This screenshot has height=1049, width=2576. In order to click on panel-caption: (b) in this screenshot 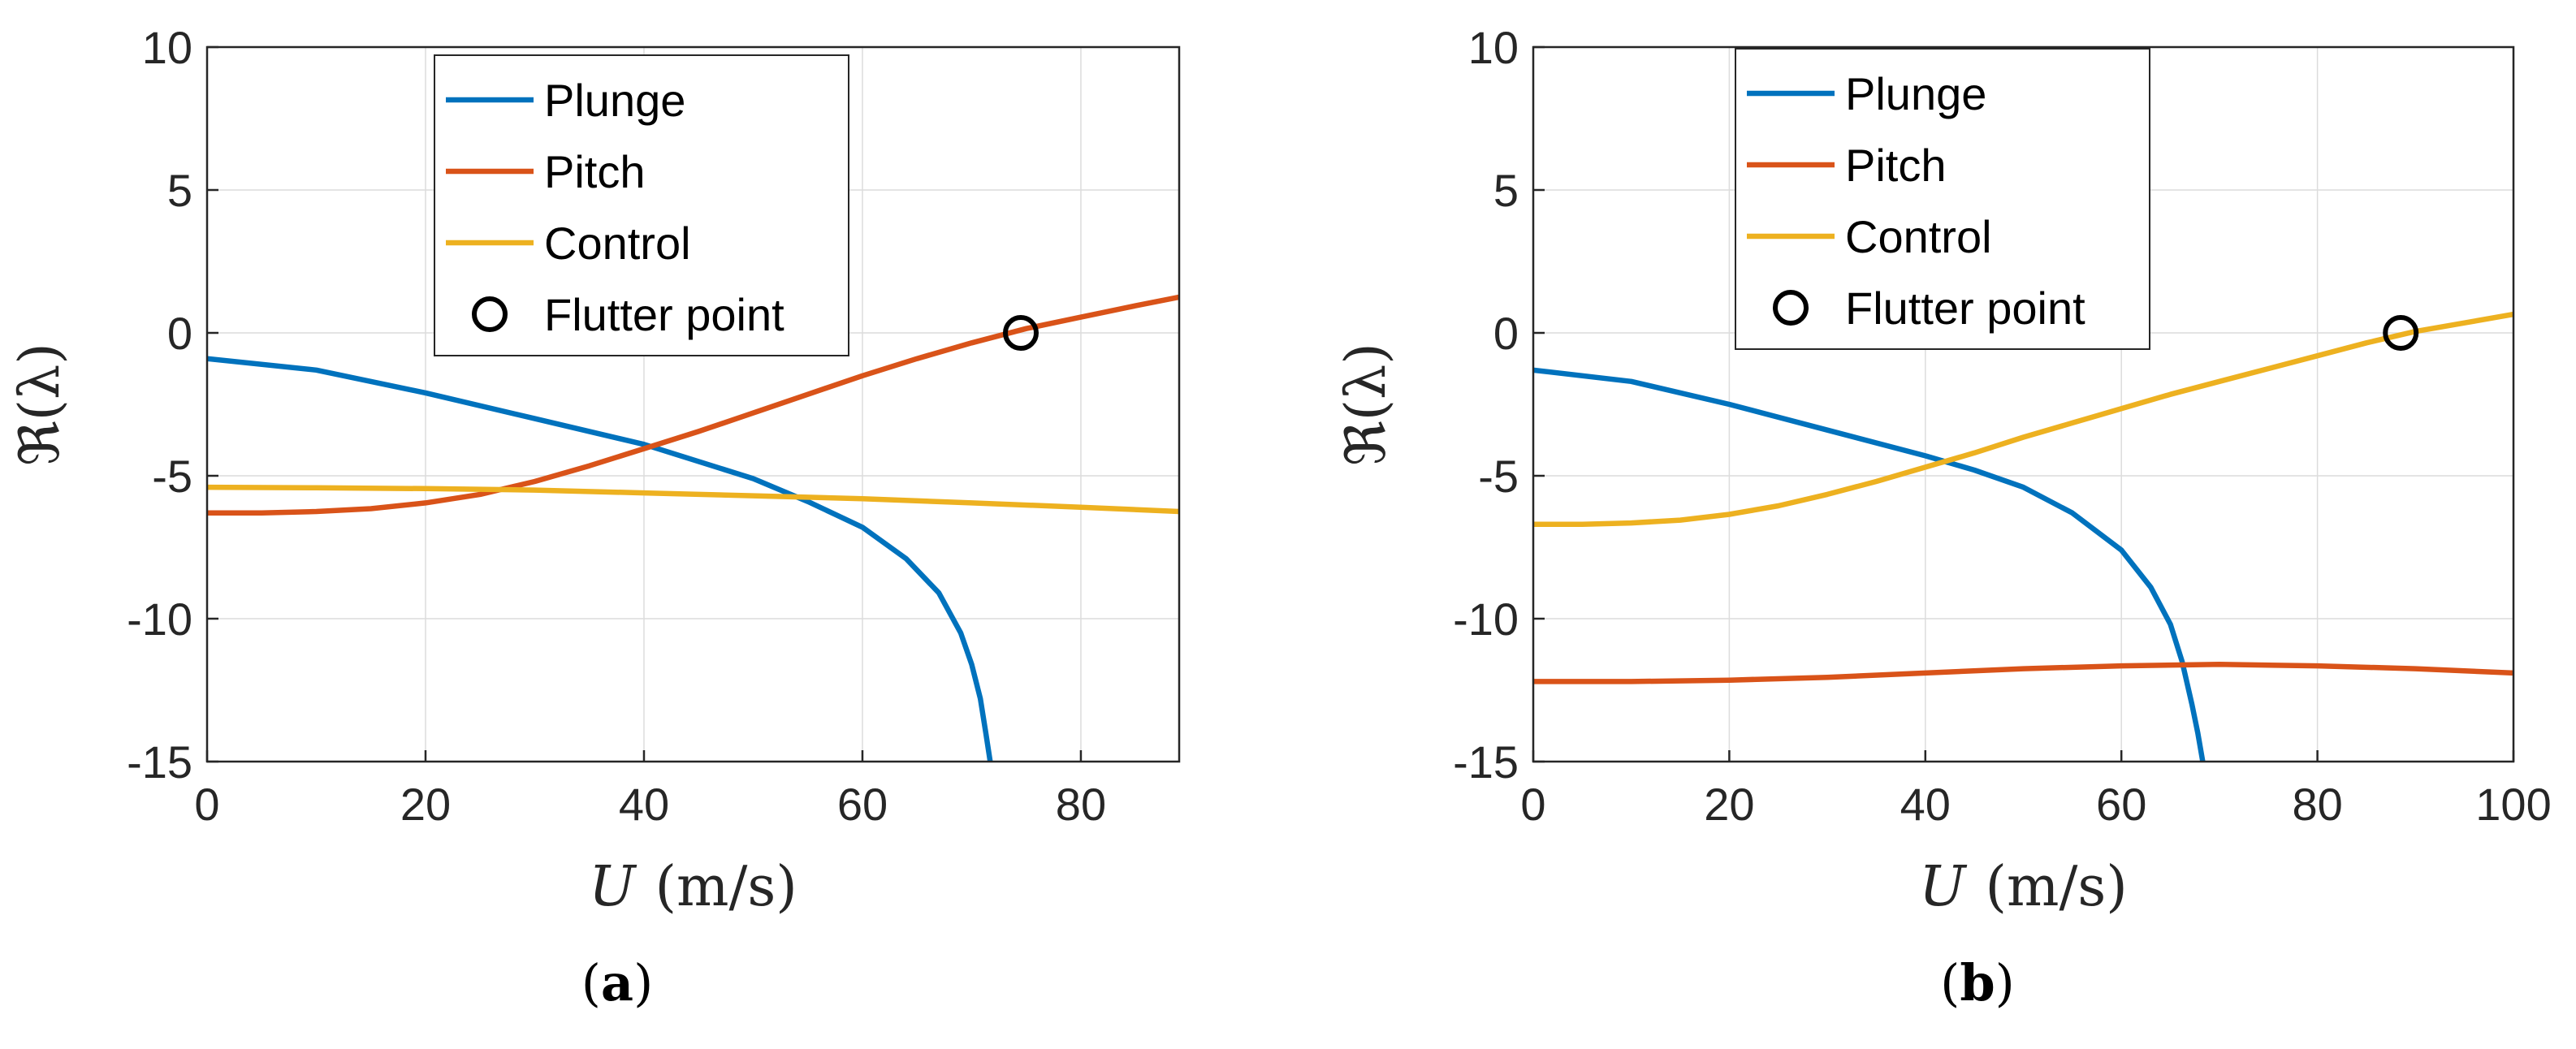, I will do `click(1977, 983)`.